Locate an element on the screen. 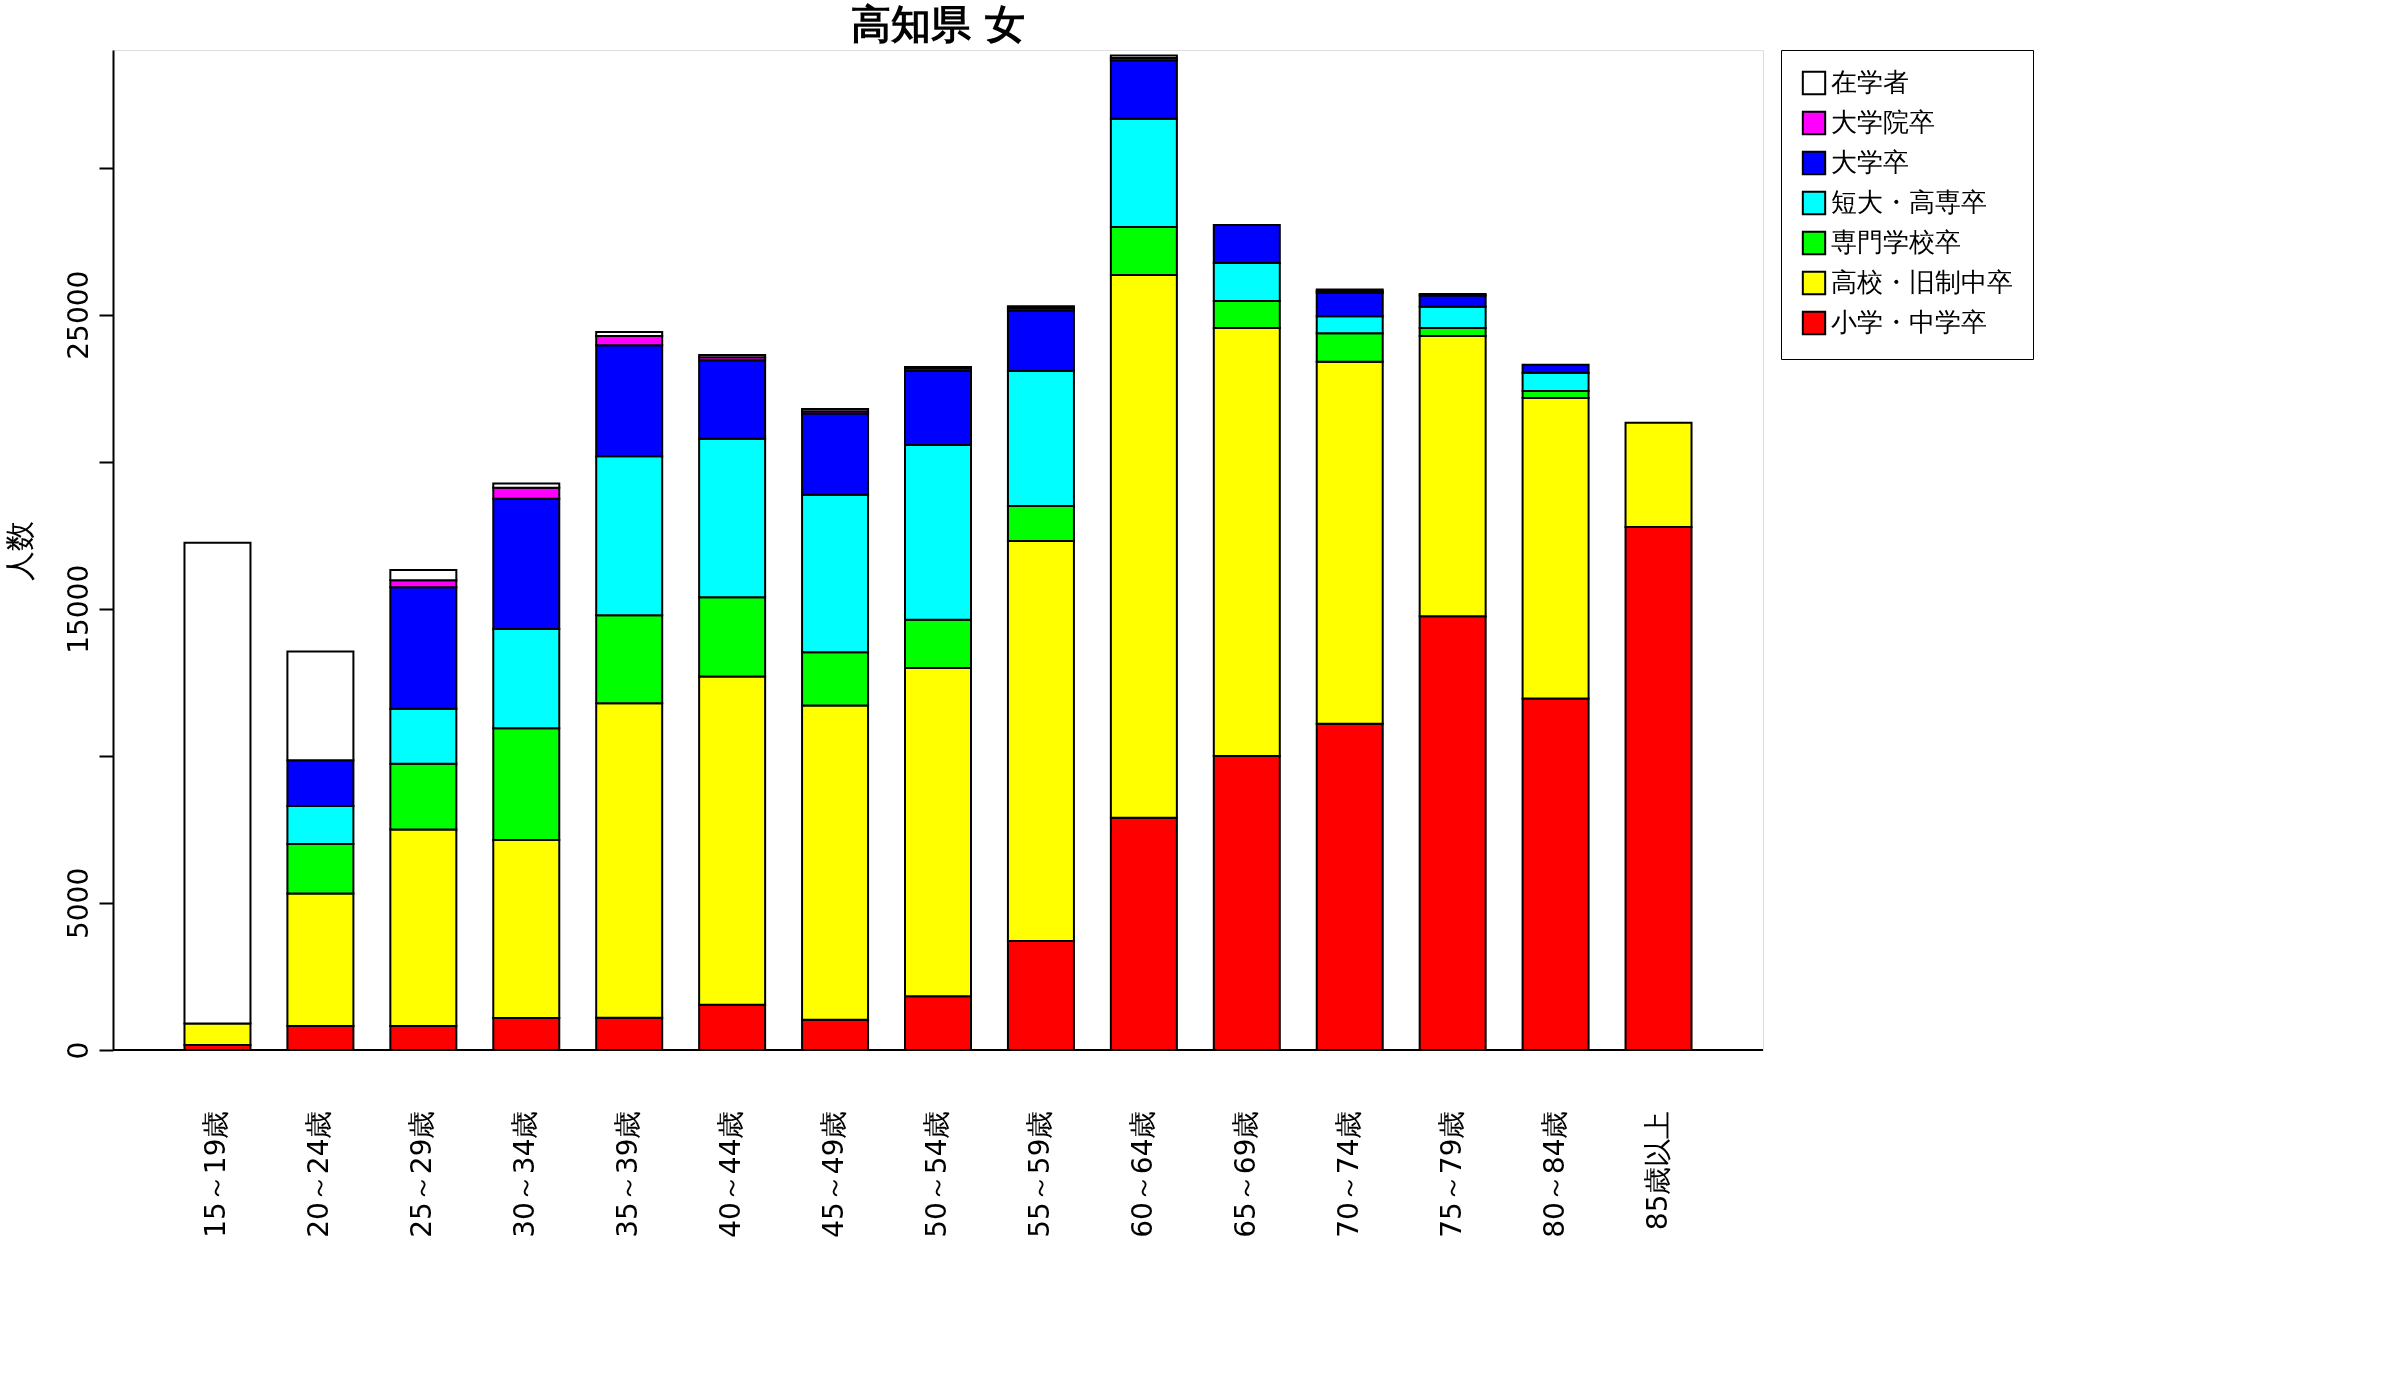  x-tick-label: 65～69歳 is located at coordinates (1245, 1174).